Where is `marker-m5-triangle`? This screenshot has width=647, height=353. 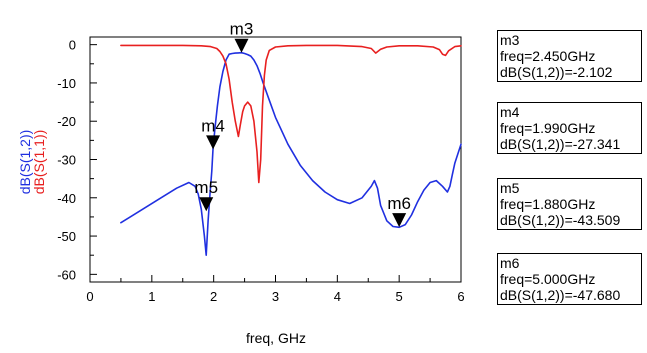 marker-m5-triangle is located at coordinates (206, 204).